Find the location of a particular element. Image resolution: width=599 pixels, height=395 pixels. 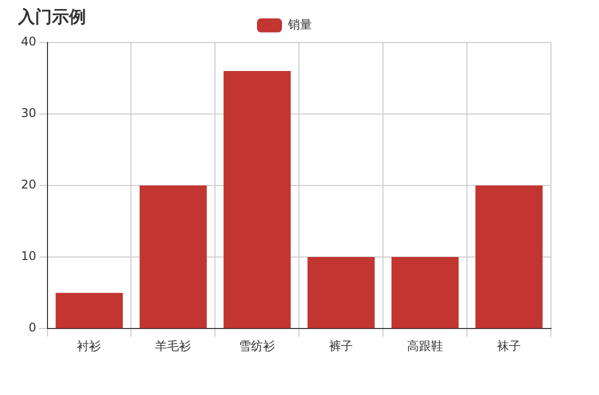

y-tick-label: 0 is located at coordinates (32, 327).